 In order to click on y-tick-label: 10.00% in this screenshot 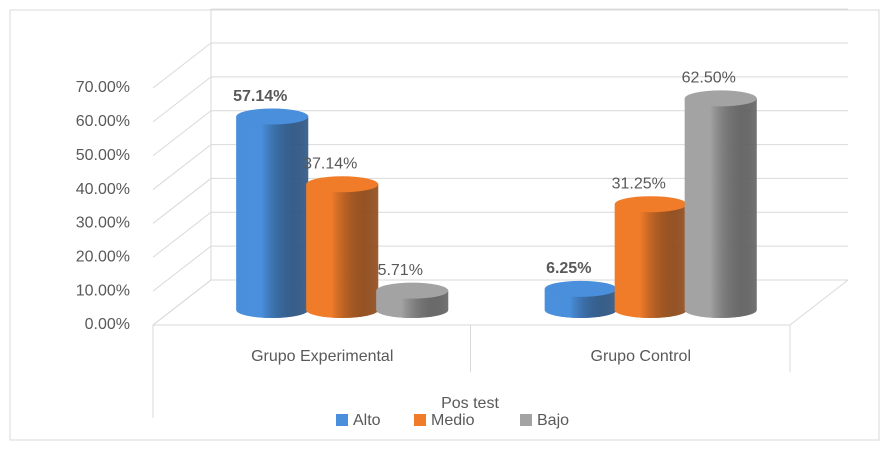, I will do `click(103, 290)`.